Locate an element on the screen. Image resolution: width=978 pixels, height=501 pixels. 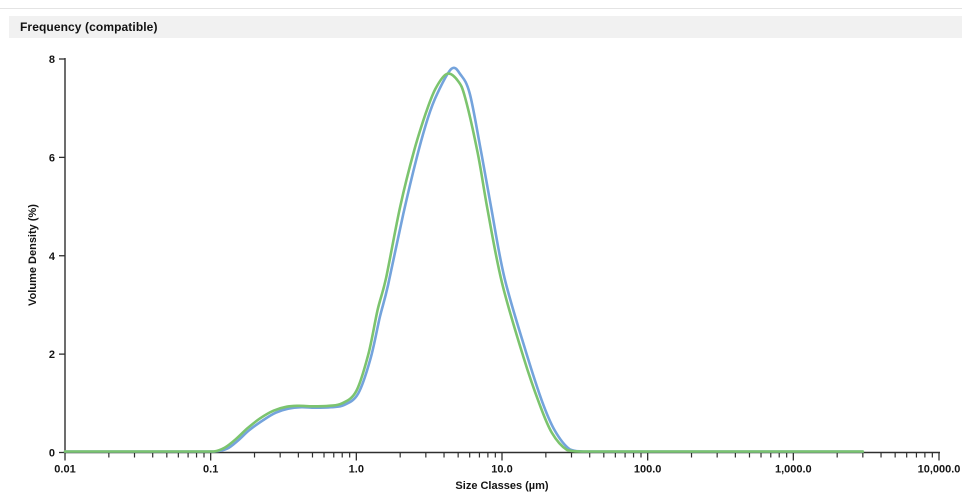
x-tick-label: 10,000.0 is located at coordinates (939, 470).